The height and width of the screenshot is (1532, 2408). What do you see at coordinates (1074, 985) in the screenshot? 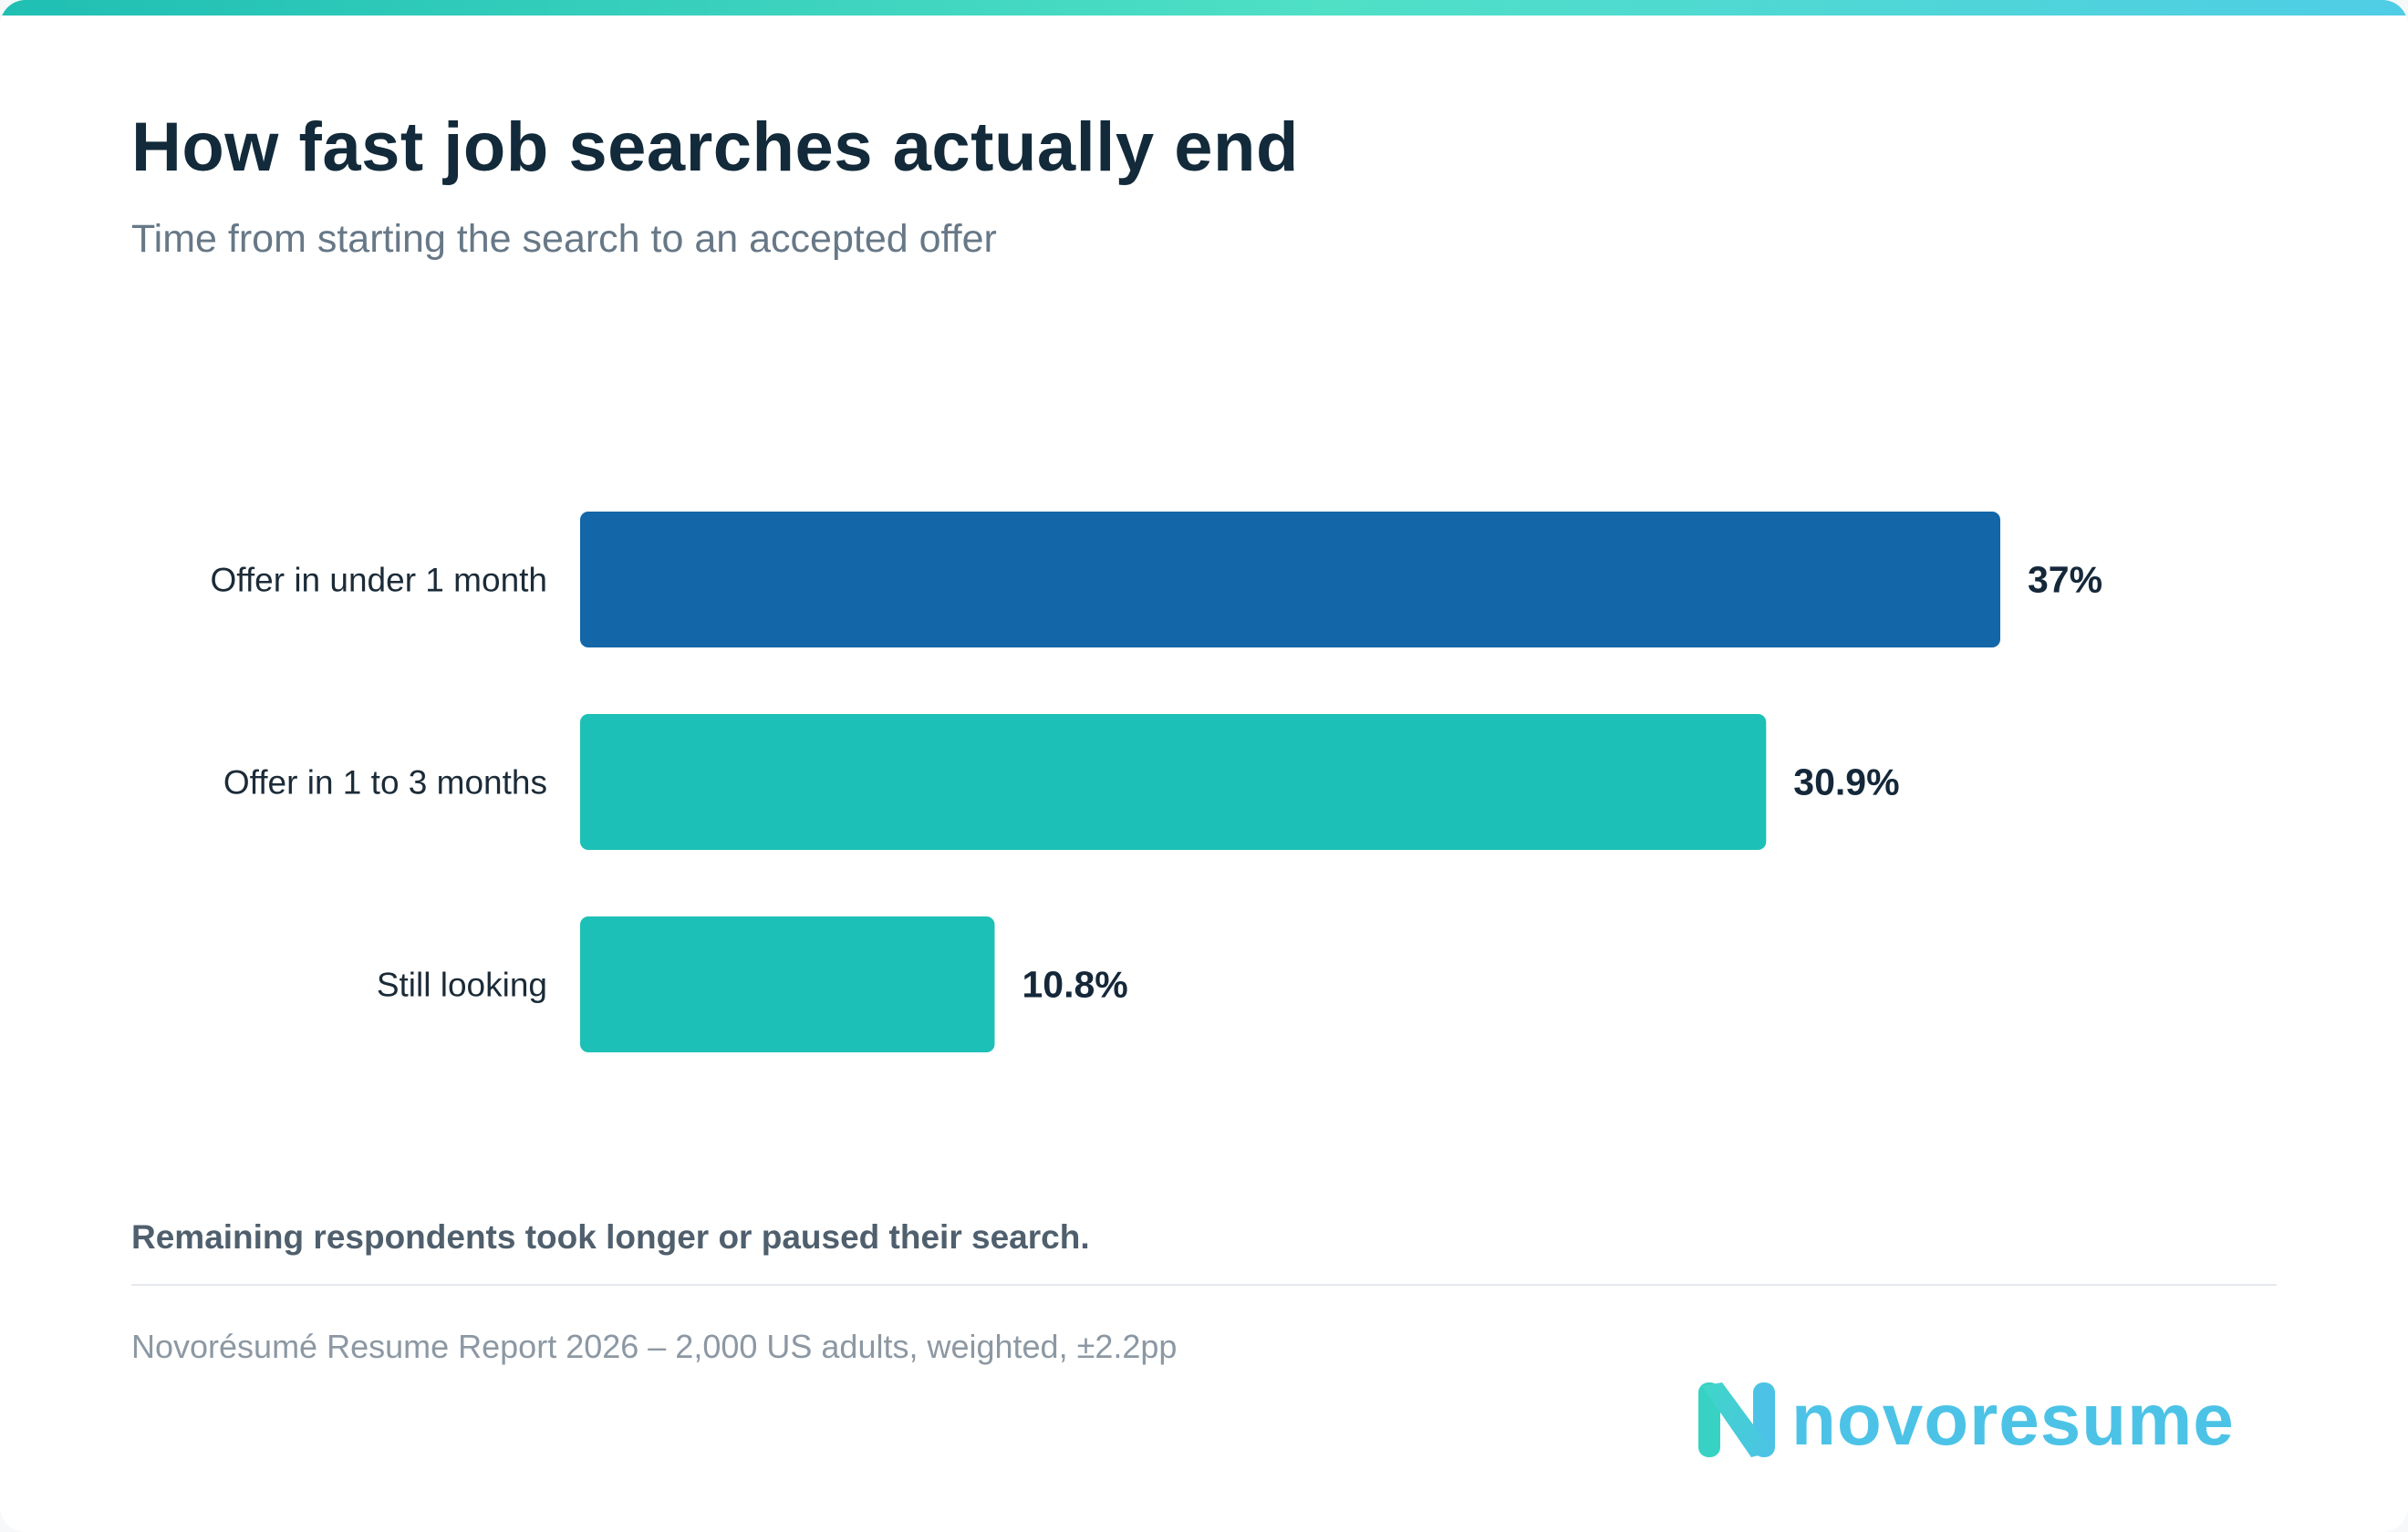
I see `value-label: 10.8%` at bounding box center [1074, 985].